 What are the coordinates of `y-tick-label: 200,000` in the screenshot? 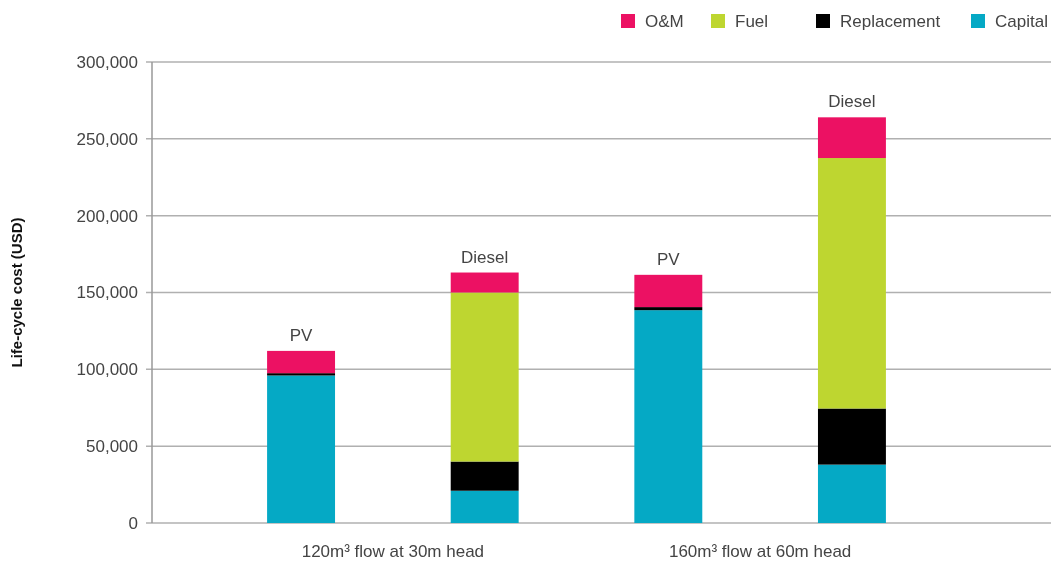 It's located at (107, 216).